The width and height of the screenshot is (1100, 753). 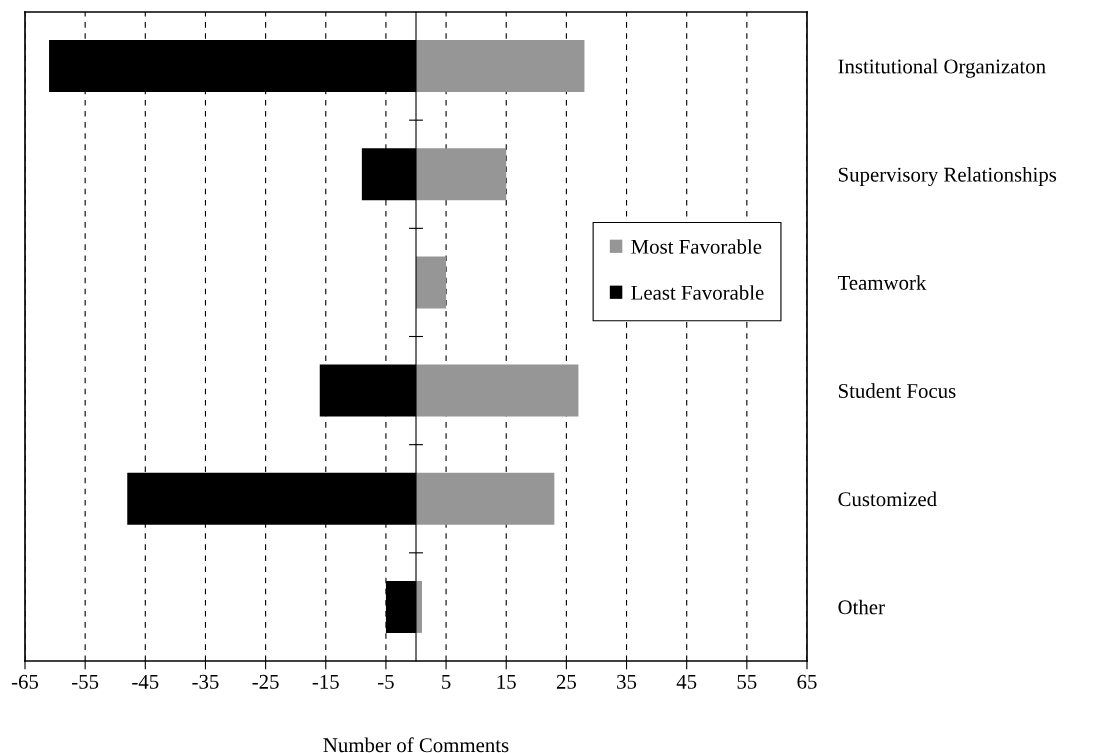 I want to click on y-tick-label: Supervisory Relationships, so click(x=947, y=176).